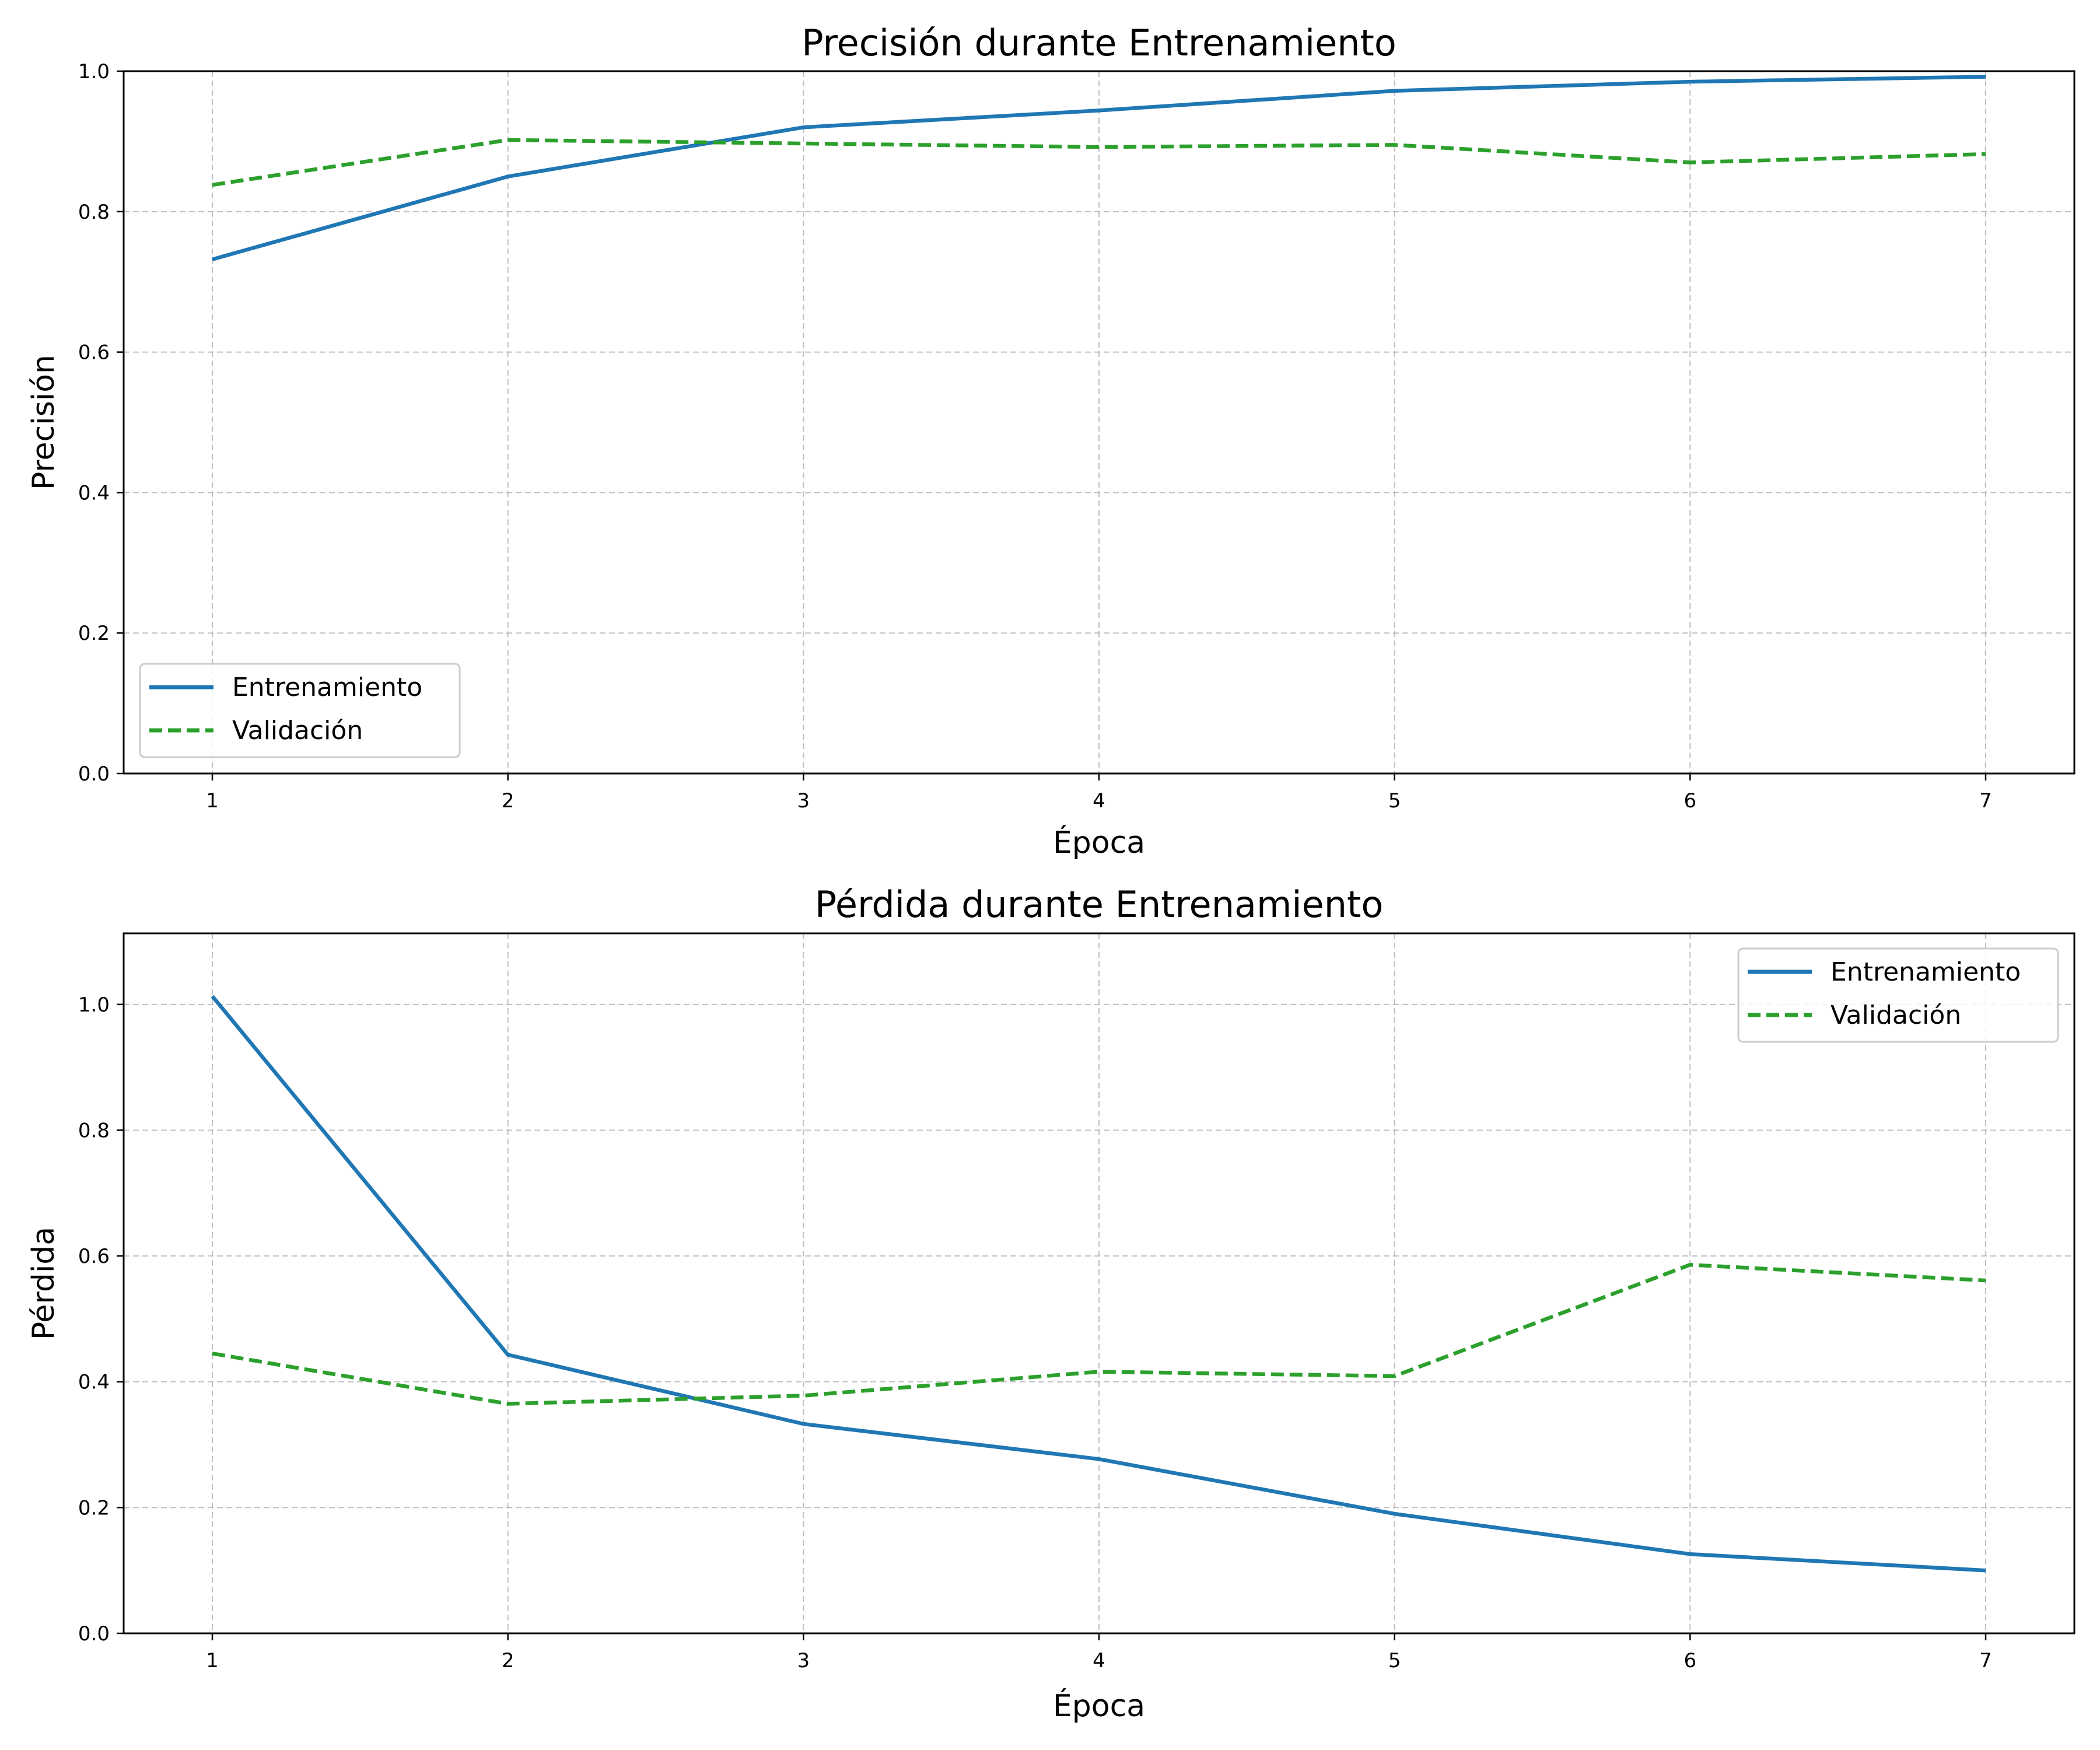 The image size is (2100, 1750). What do you see at coordinates (43, 1283) in the screenshot?
I see `loss-y-axis-label: Pérdida` at bounding box center [43, 1283].